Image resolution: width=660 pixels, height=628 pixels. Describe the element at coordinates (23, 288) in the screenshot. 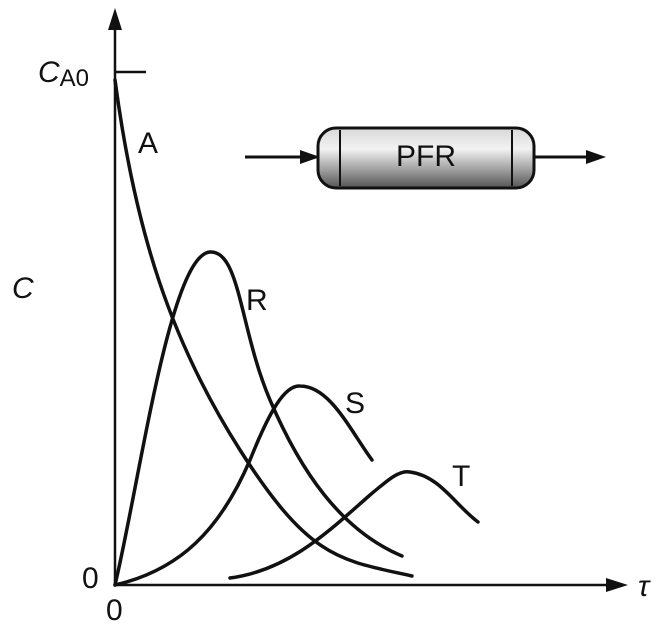

I see `y-label: C` at that location.